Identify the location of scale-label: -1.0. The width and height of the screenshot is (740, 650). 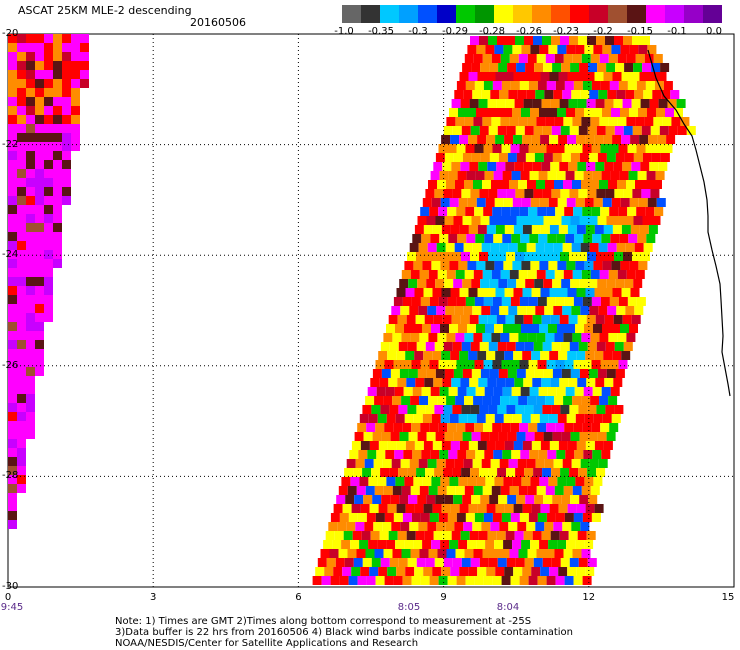
(344, 31).